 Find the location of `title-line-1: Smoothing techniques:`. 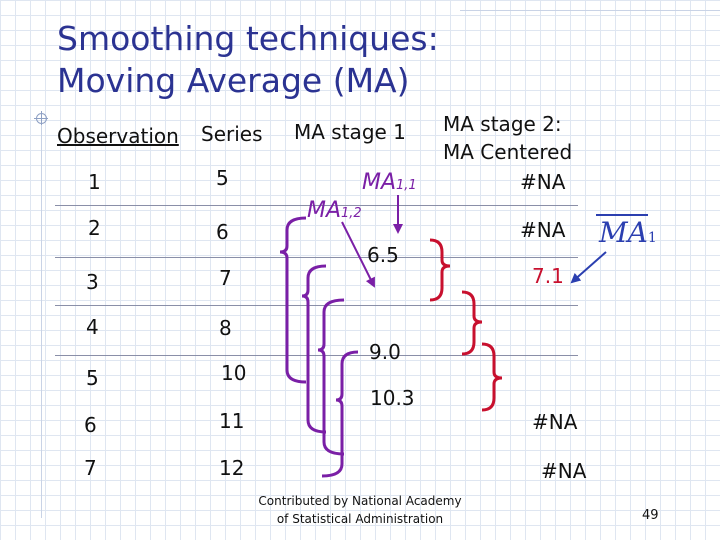

title-line-1: Smoothing techniques: is located at coordinates (248, 38).